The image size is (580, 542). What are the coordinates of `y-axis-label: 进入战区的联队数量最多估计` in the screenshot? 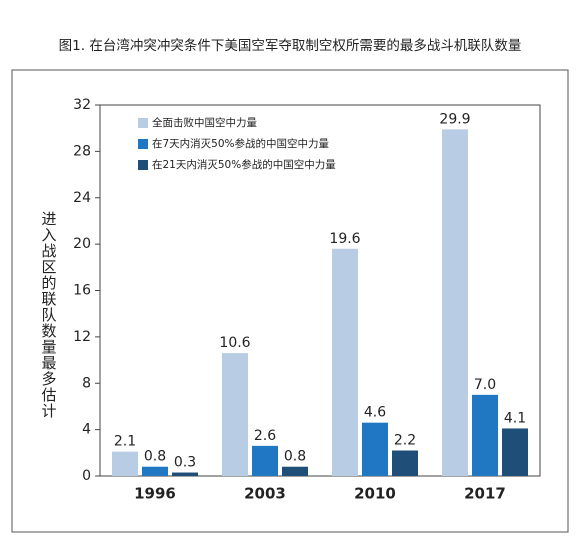 It's located at (49, 315).